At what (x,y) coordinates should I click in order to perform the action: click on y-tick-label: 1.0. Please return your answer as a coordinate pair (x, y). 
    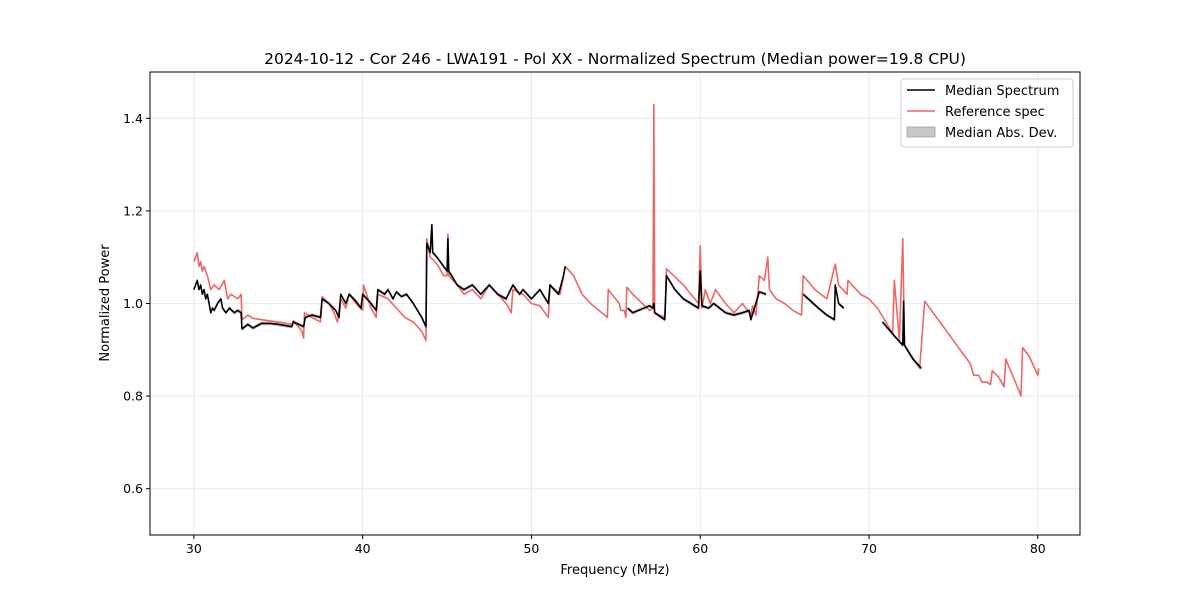
    Looking at the image, I should click on (133, 303).